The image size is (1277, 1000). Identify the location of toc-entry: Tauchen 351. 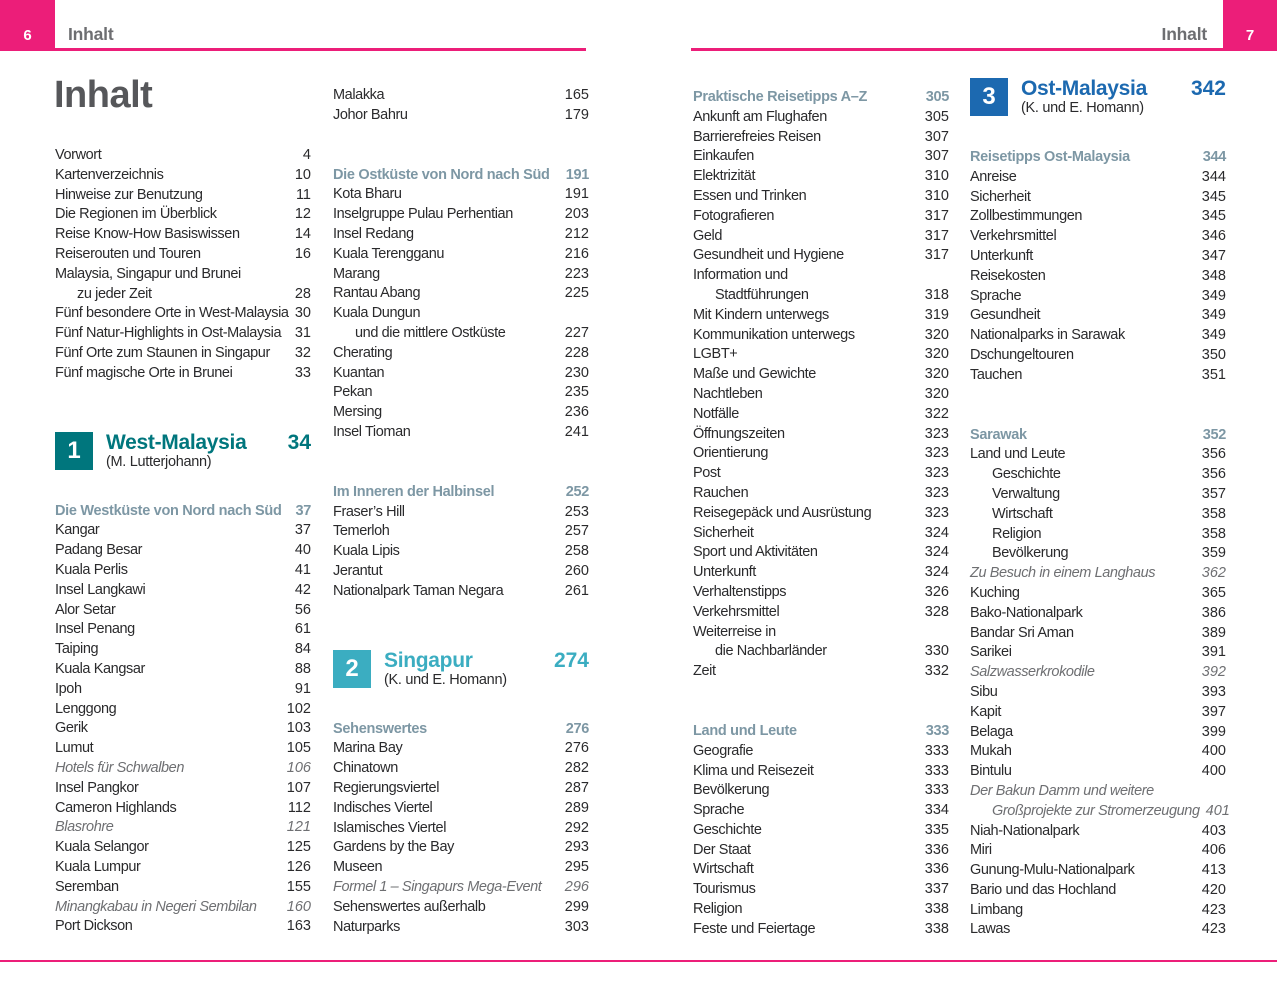
(1098, 376).